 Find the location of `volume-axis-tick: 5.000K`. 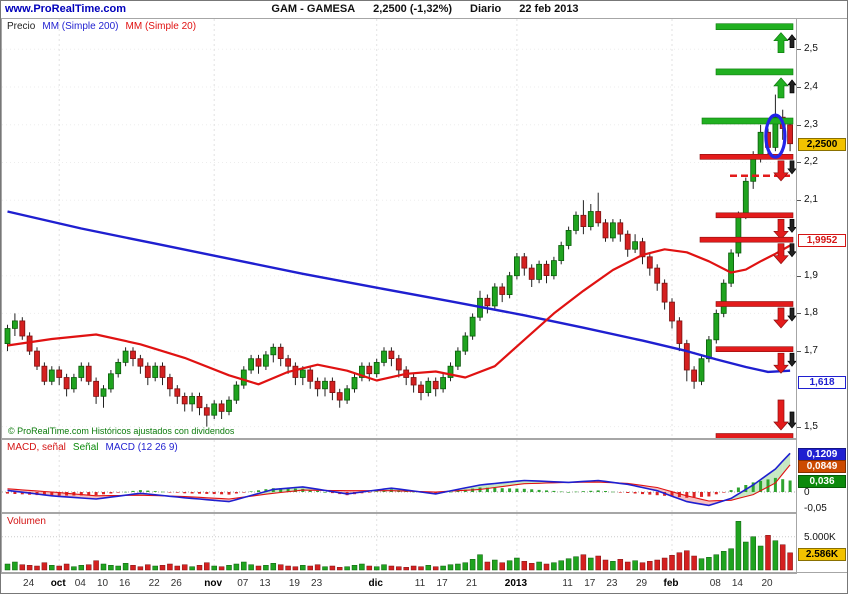

volume-axis-tick: 5.000K is located at coordinates (820, 537).